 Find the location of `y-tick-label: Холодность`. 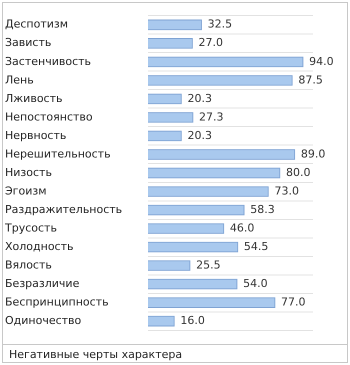

y-tick-label: Холодность is located at coordinates (39, 246).